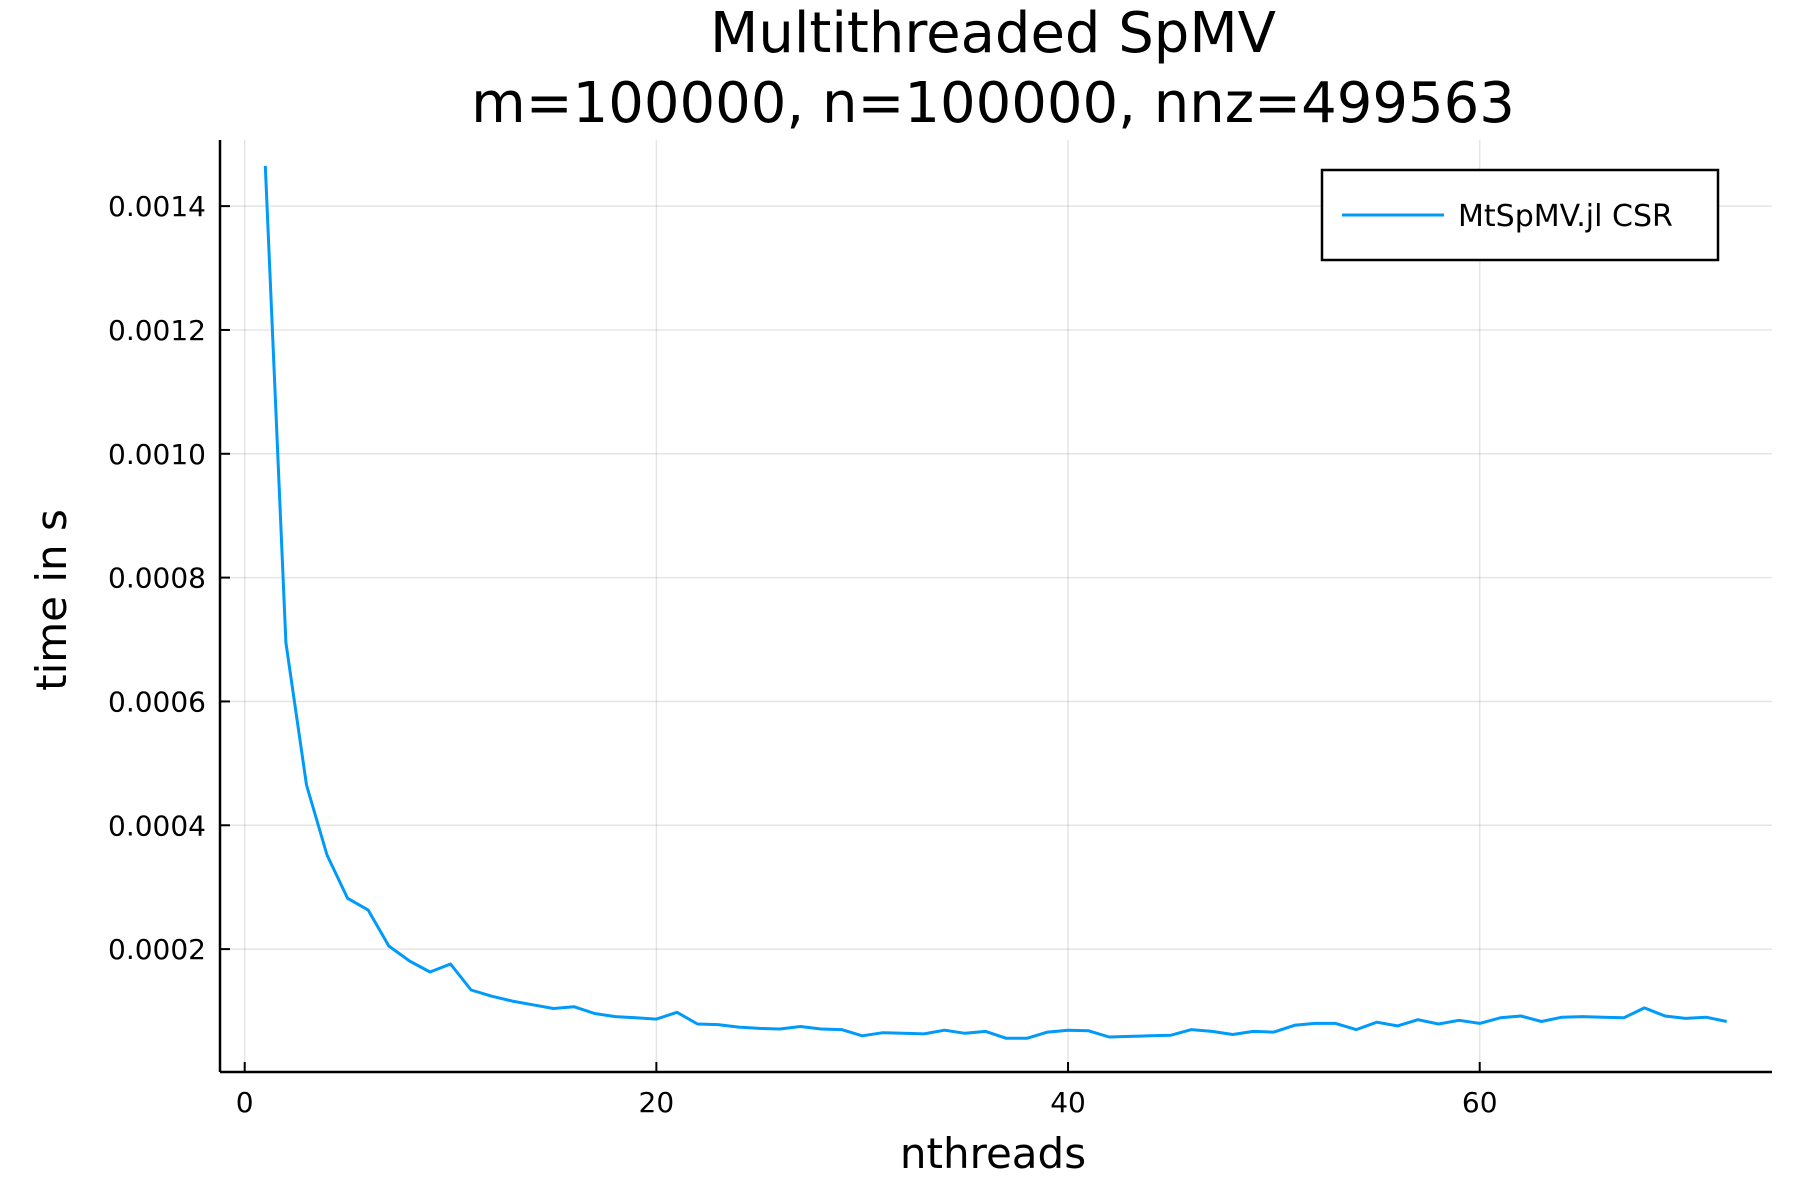 This screenshot has height=1200, width=1800. Describe the element at coordinates (157, 330) in the screenshot. I see `y-tick-label: 0.0012` at that location.